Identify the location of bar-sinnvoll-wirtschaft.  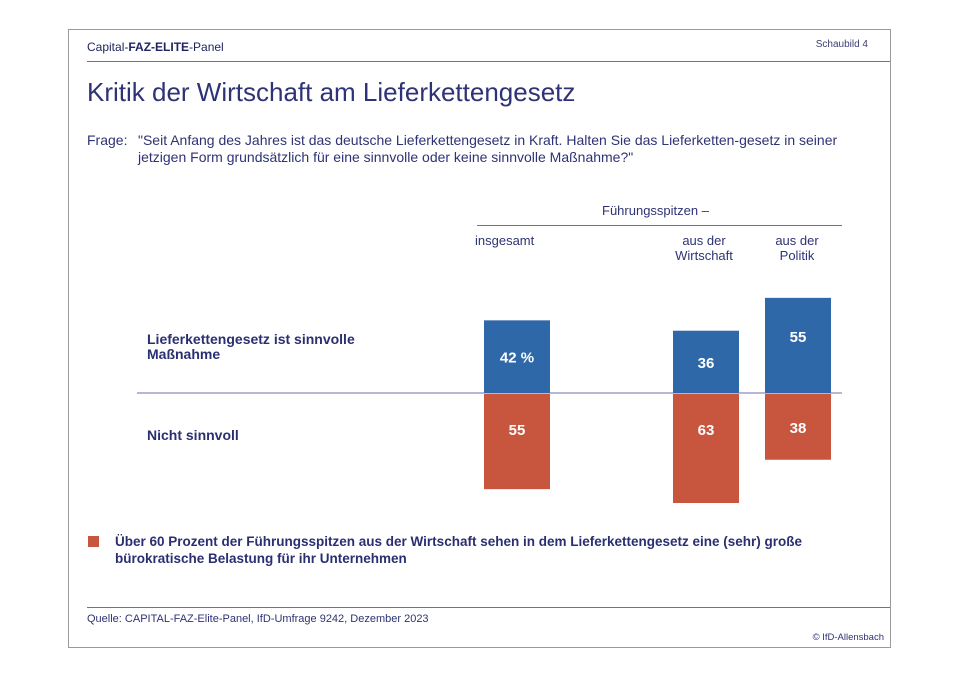
(706, 361).